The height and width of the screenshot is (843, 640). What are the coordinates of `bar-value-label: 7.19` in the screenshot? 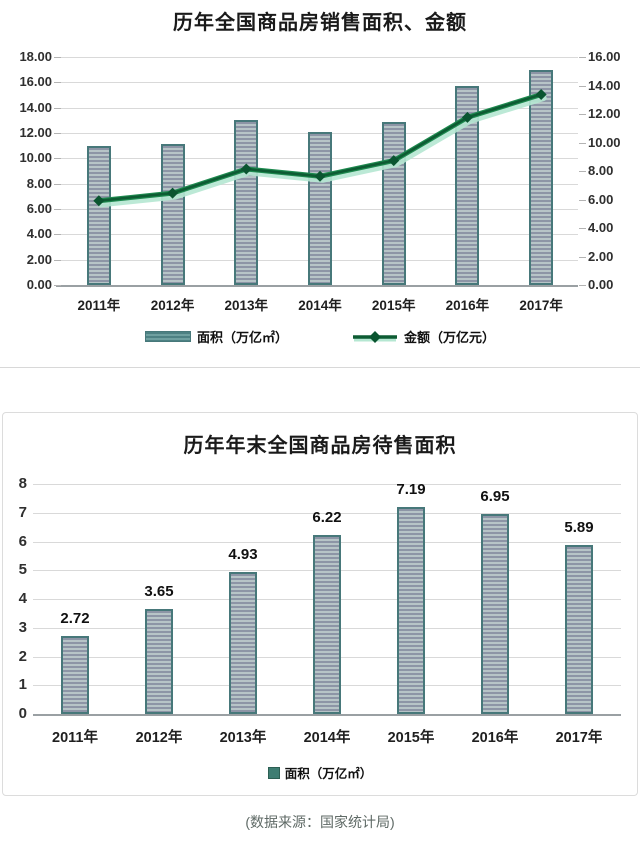 It's located at (411, 490).